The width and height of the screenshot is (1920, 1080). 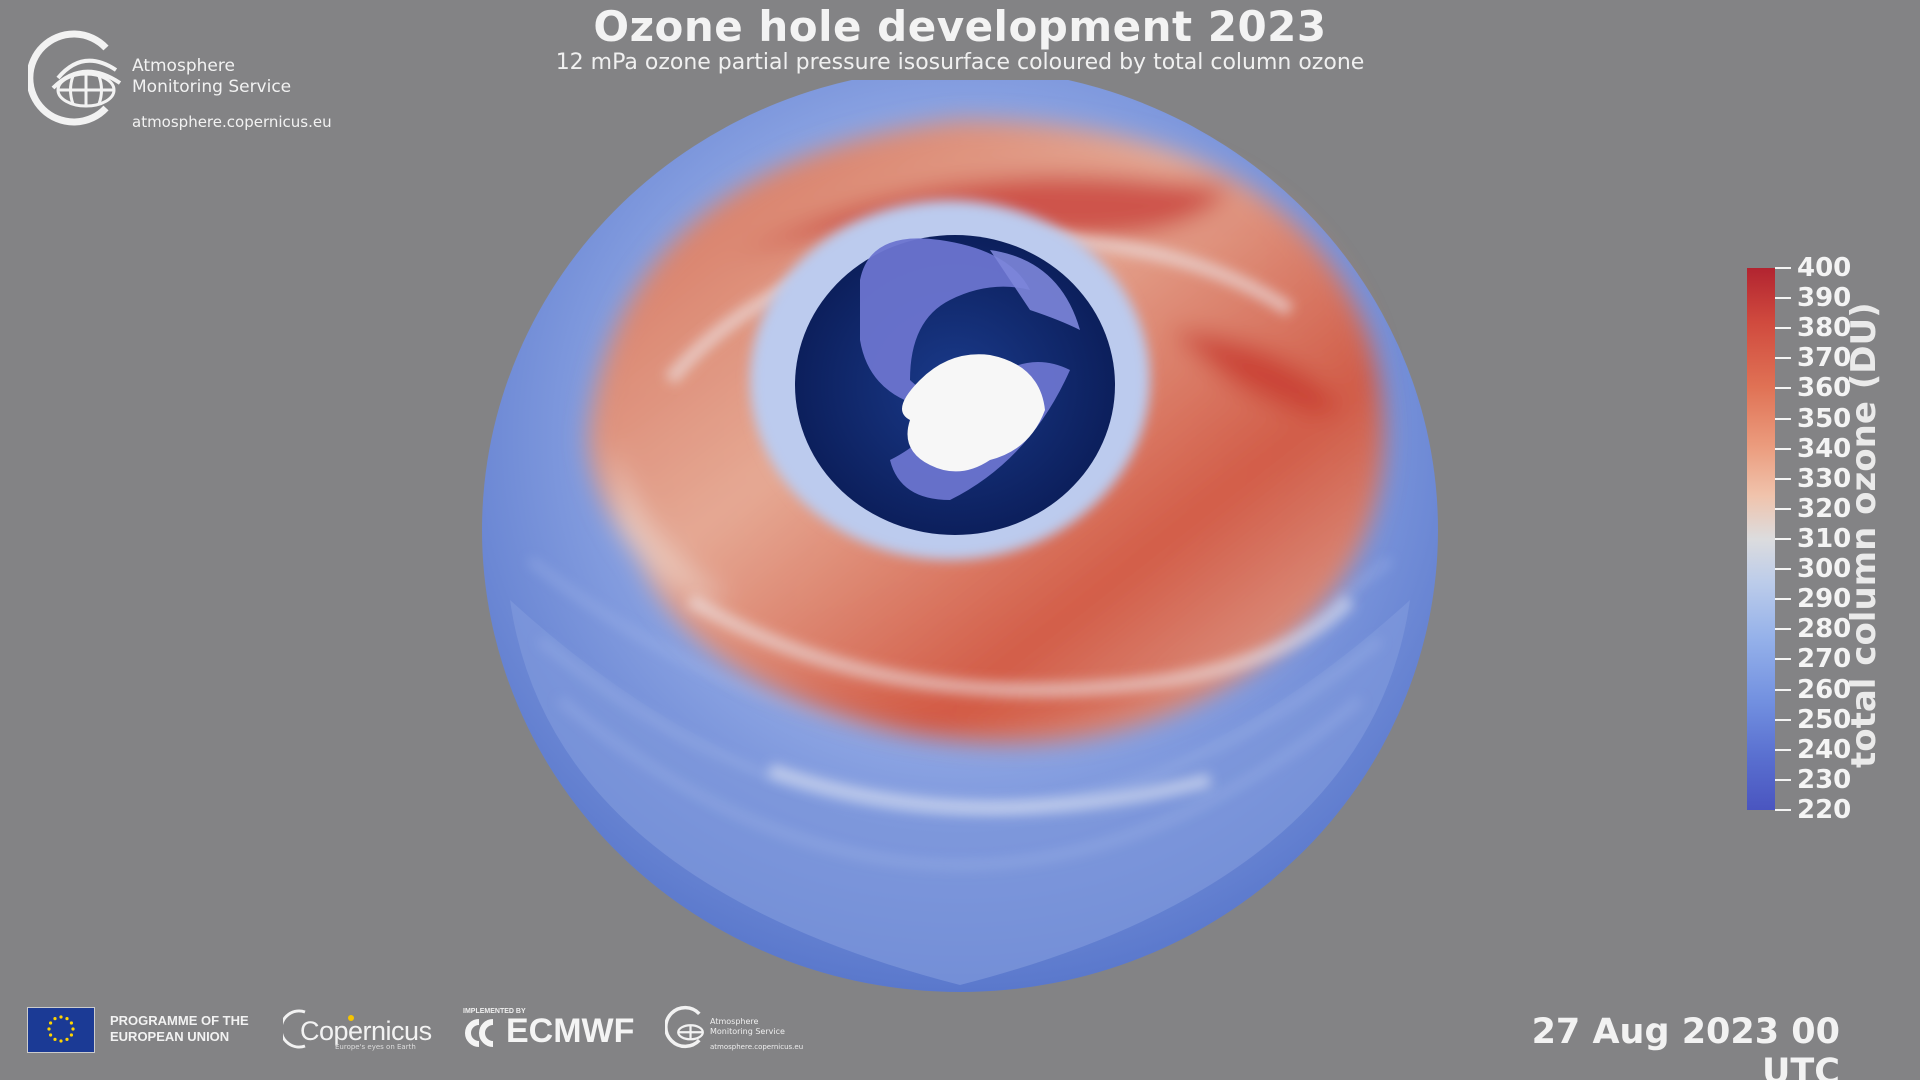 I want to click on colorbar, so click(x=1761, y=539).